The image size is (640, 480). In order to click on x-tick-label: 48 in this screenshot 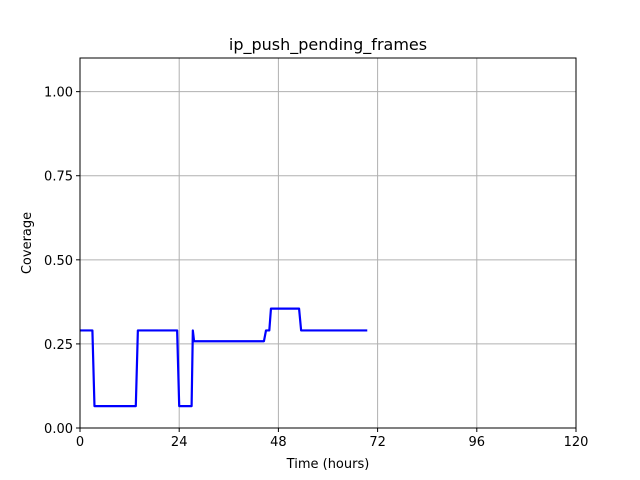, I will do `click(278, 442)`.